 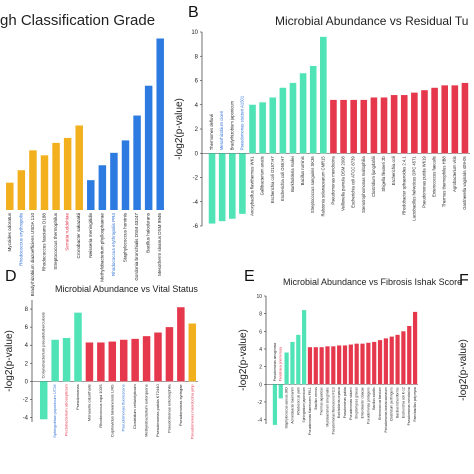 I want to click on y-tick-label: 4, so click(x=197, y=106).